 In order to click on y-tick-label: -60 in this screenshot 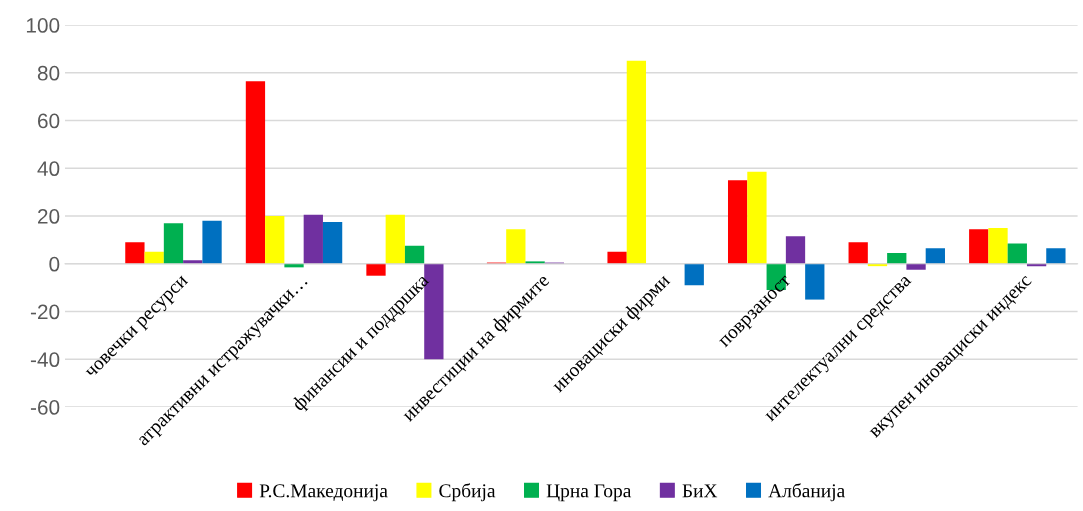, I will do `click(45, 407)`.